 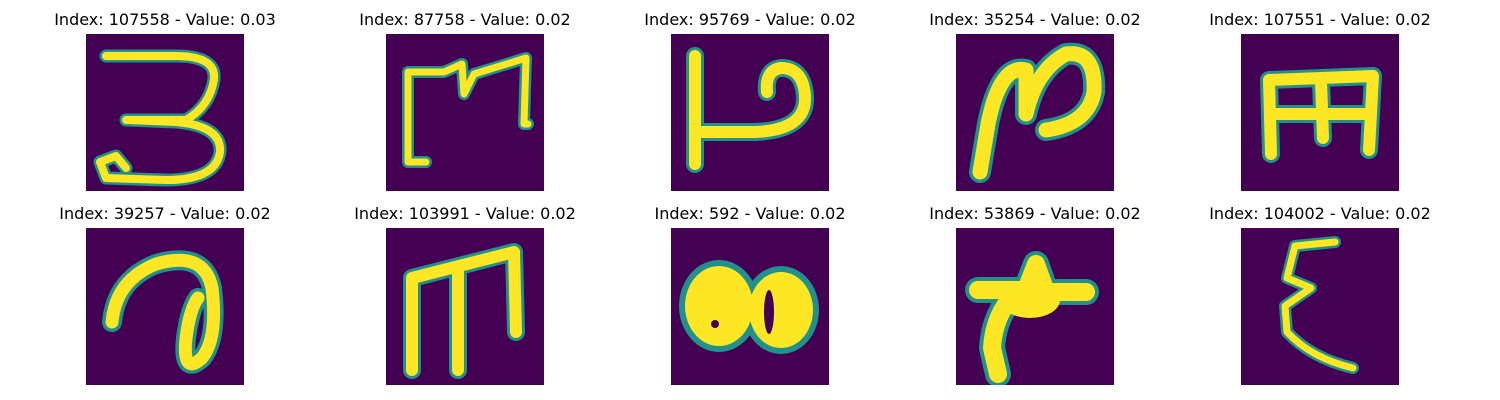 I want to click on panel-39257: Index: 39257 - Value: 0.02, so click(x=165, y=289).